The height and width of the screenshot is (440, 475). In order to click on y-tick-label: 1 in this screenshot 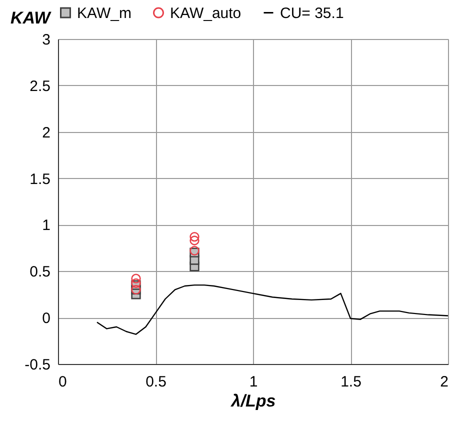, I will do `click(46, 225)`.